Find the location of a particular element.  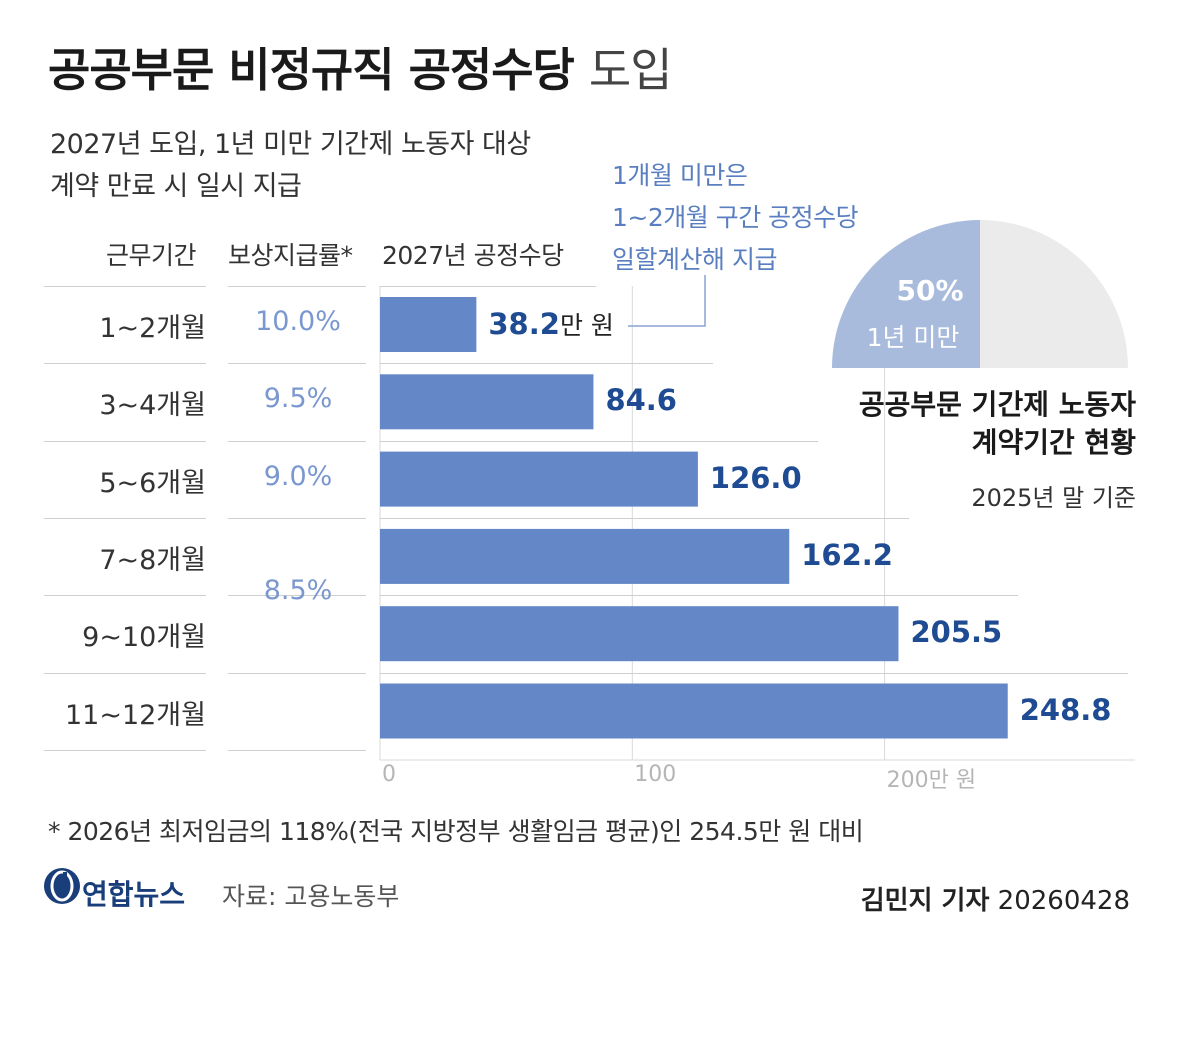

value-unit: 만 원 is located at coordinates (586, 325).